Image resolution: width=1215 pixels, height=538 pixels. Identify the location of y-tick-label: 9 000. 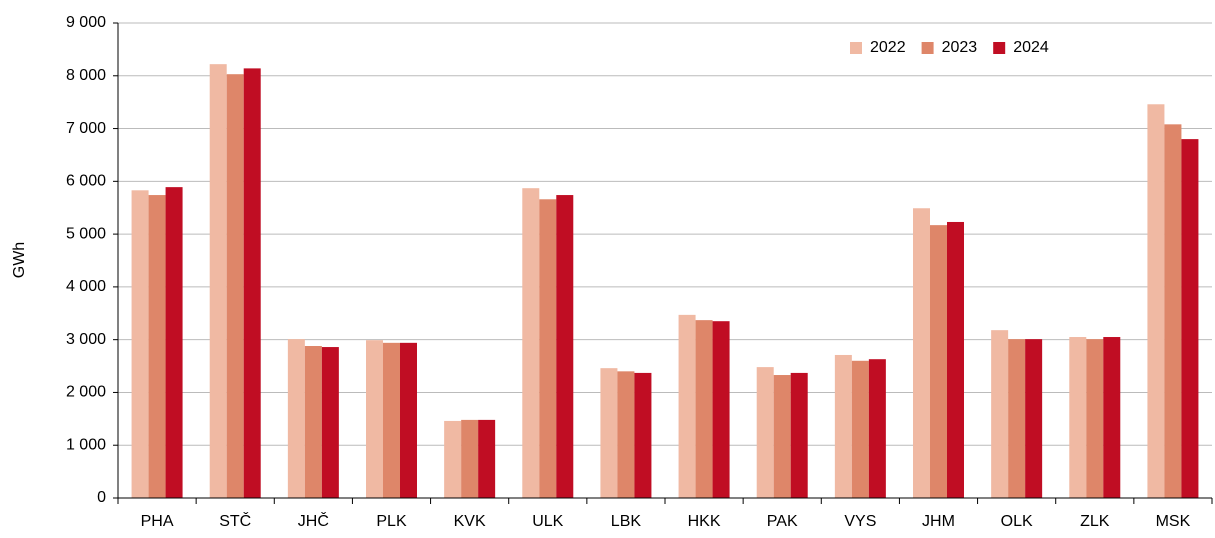
(86, 22).